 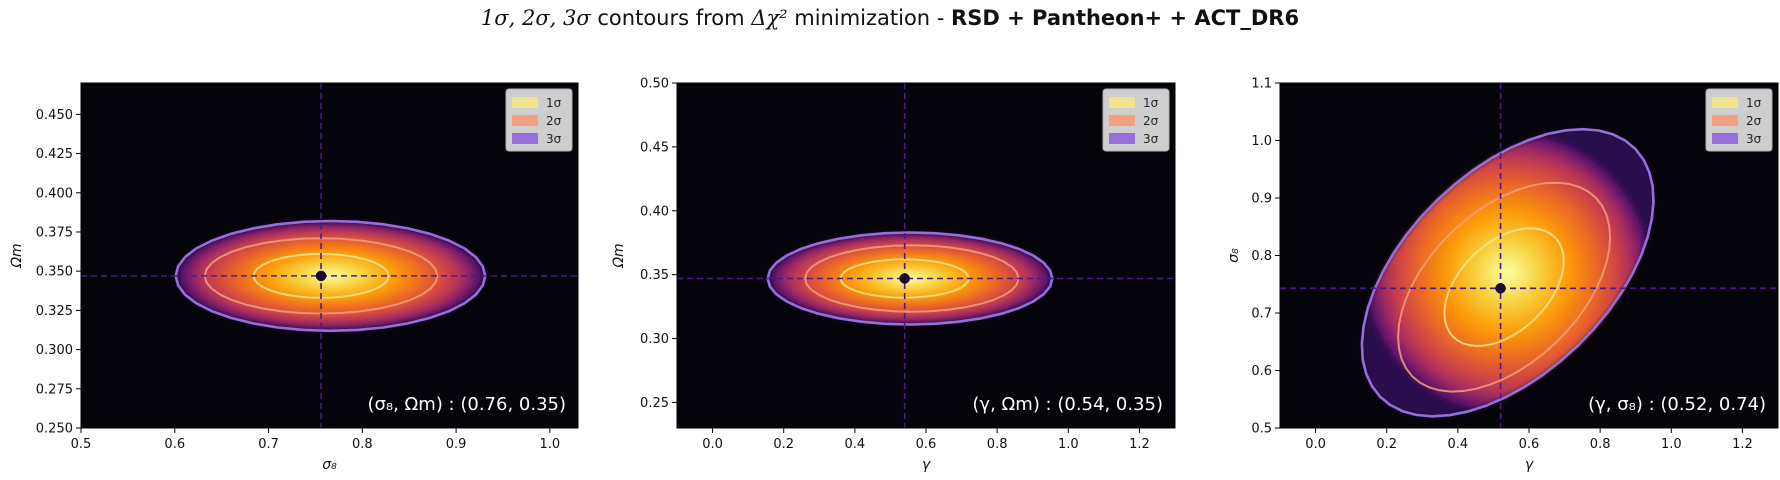 What do you see at coordinates (535, 18) in the screenshot?
I see `title-sigma-levels: 1σ, 2σ, 3σ` at bounding box center [535, 18].